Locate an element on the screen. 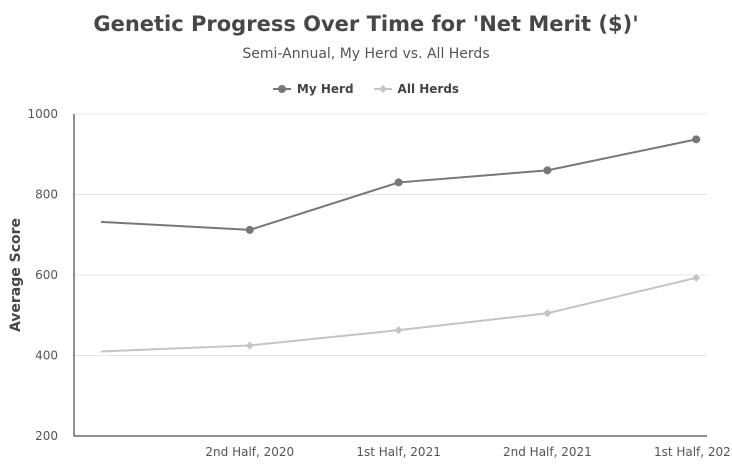  y-tick-label: 200 is located at coordinates (46, 436).